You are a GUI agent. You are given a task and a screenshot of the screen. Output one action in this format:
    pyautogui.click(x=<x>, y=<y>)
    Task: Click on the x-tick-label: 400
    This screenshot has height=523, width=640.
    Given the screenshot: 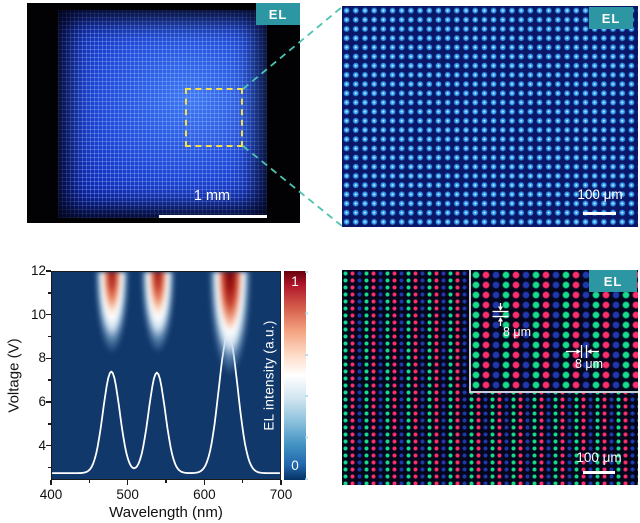 What is the action you would take?
    pyautogui.click(x=51, y=494)
    